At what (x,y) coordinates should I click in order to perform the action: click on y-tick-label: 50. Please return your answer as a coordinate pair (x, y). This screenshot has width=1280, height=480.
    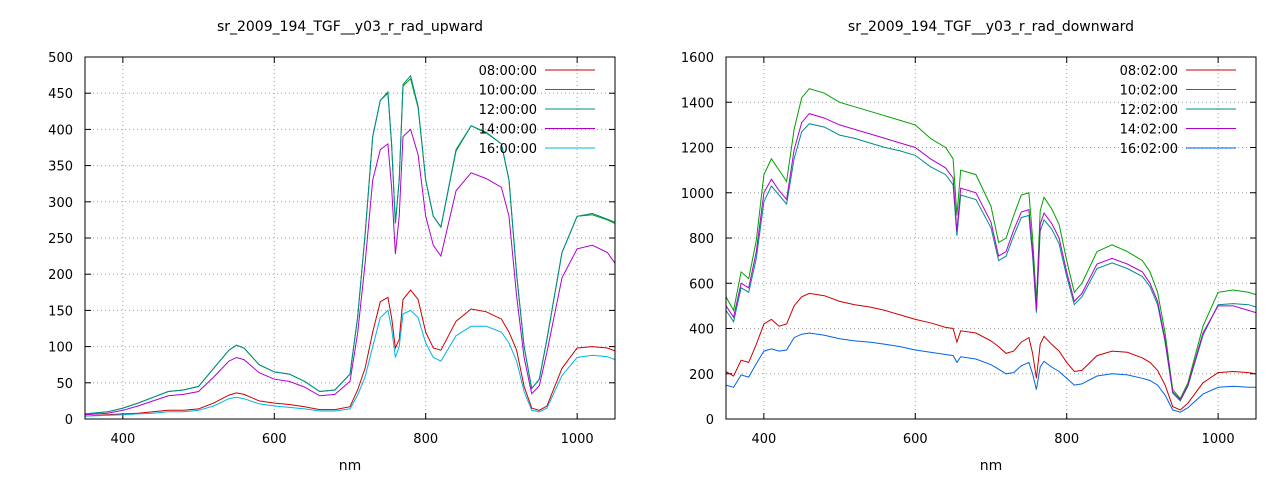
    Looking at the image, I should click on (64, 384).